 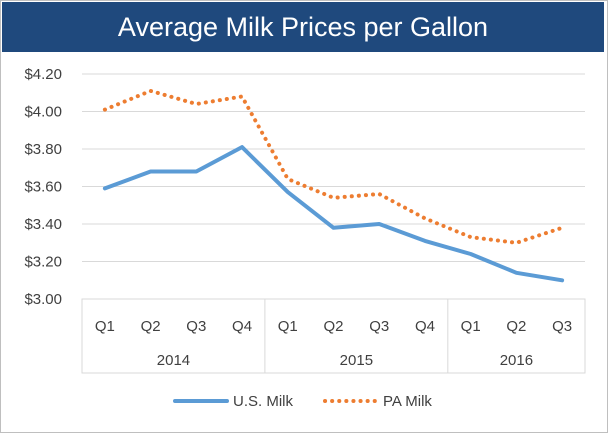 I want to click on legend-label: PA Milk, so click(x=407, y=401).